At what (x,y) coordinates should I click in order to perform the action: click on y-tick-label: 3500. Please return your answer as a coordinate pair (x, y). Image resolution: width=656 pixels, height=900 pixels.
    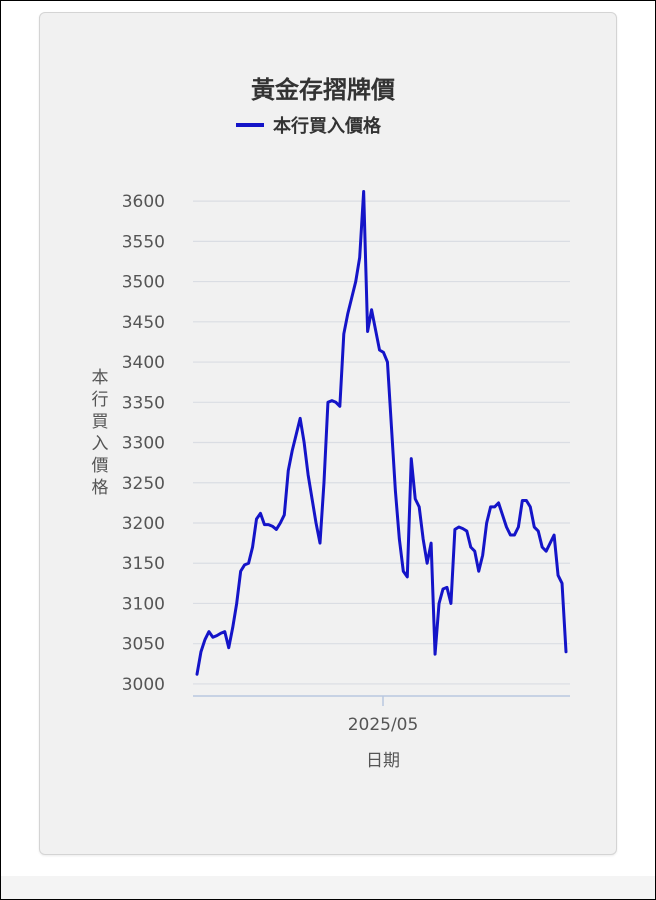
    Looking at the image, I should click on (143, 283).